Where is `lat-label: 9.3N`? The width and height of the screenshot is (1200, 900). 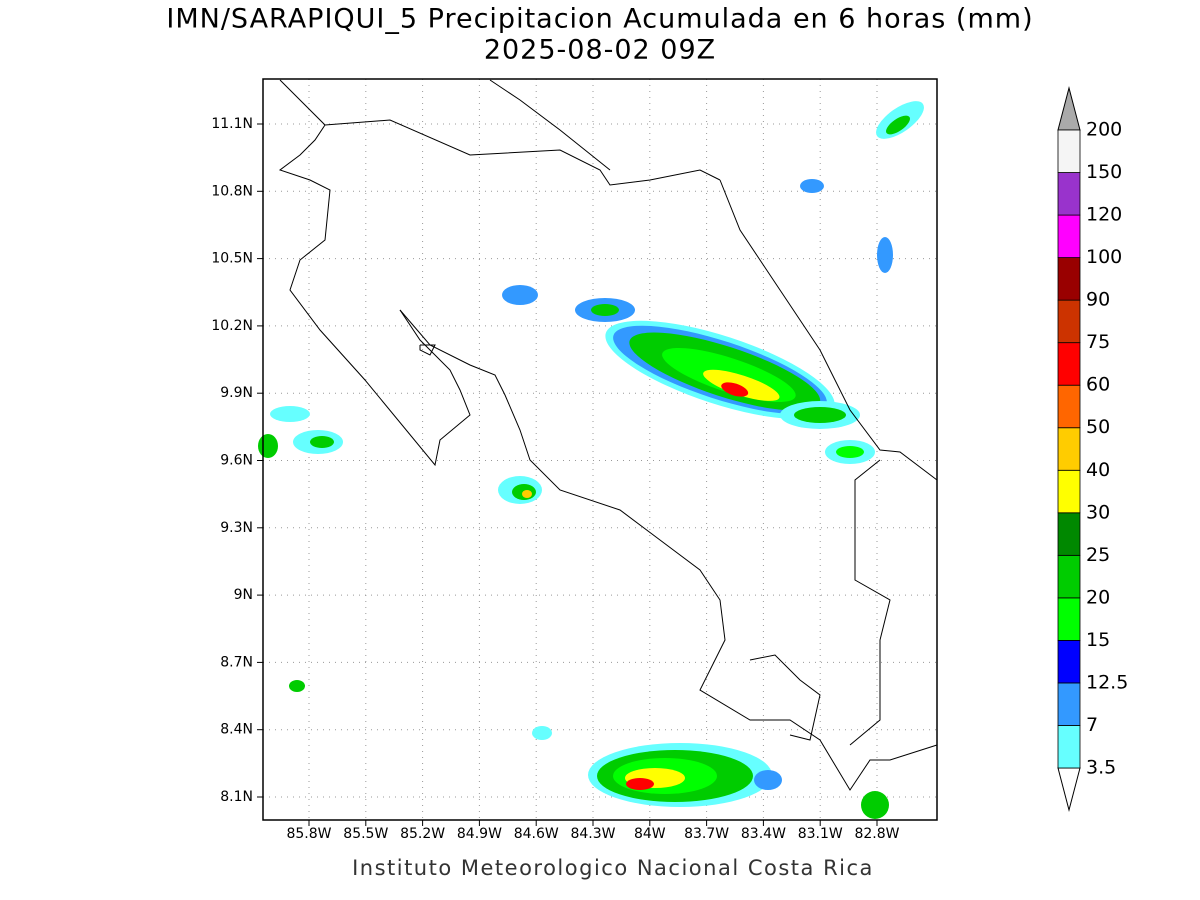 lat-label: 9.3N is located at coordinates (236, 528).